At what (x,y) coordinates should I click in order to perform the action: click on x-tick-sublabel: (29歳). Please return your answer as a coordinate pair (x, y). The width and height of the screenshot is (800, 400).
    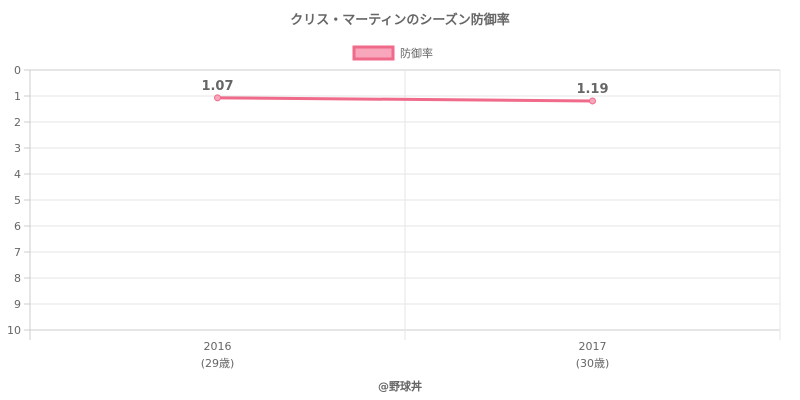
    Looking at the image, I should click on (218, 363).